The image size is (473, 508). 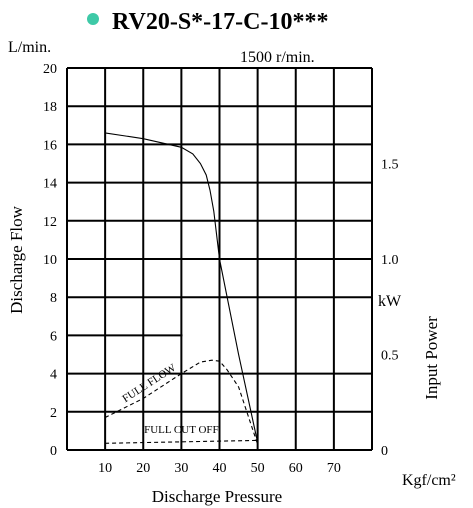 What do you see at coordinates (220, 468) in the screenshot?
I see `x-tick-label: 40` at bounding box center [220, 468].